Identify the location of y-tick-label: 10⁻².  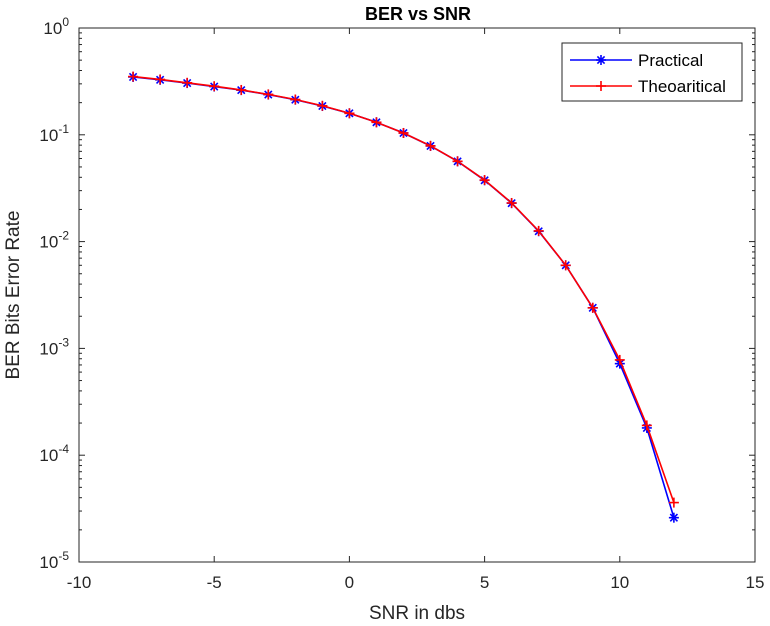
(54, 240).